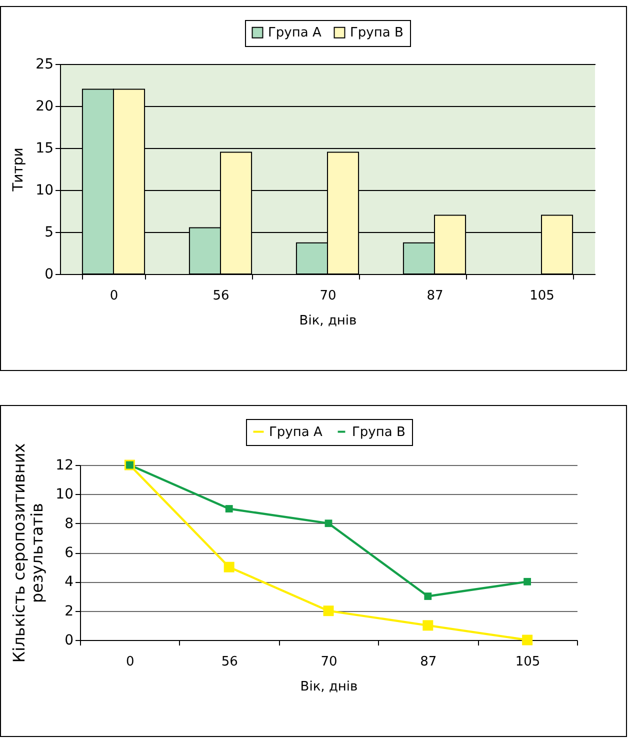  What do you see at coordinates (69, 553) in the screenshot?
I see `y-tick-label: 6` at bounding box center [69, 553].